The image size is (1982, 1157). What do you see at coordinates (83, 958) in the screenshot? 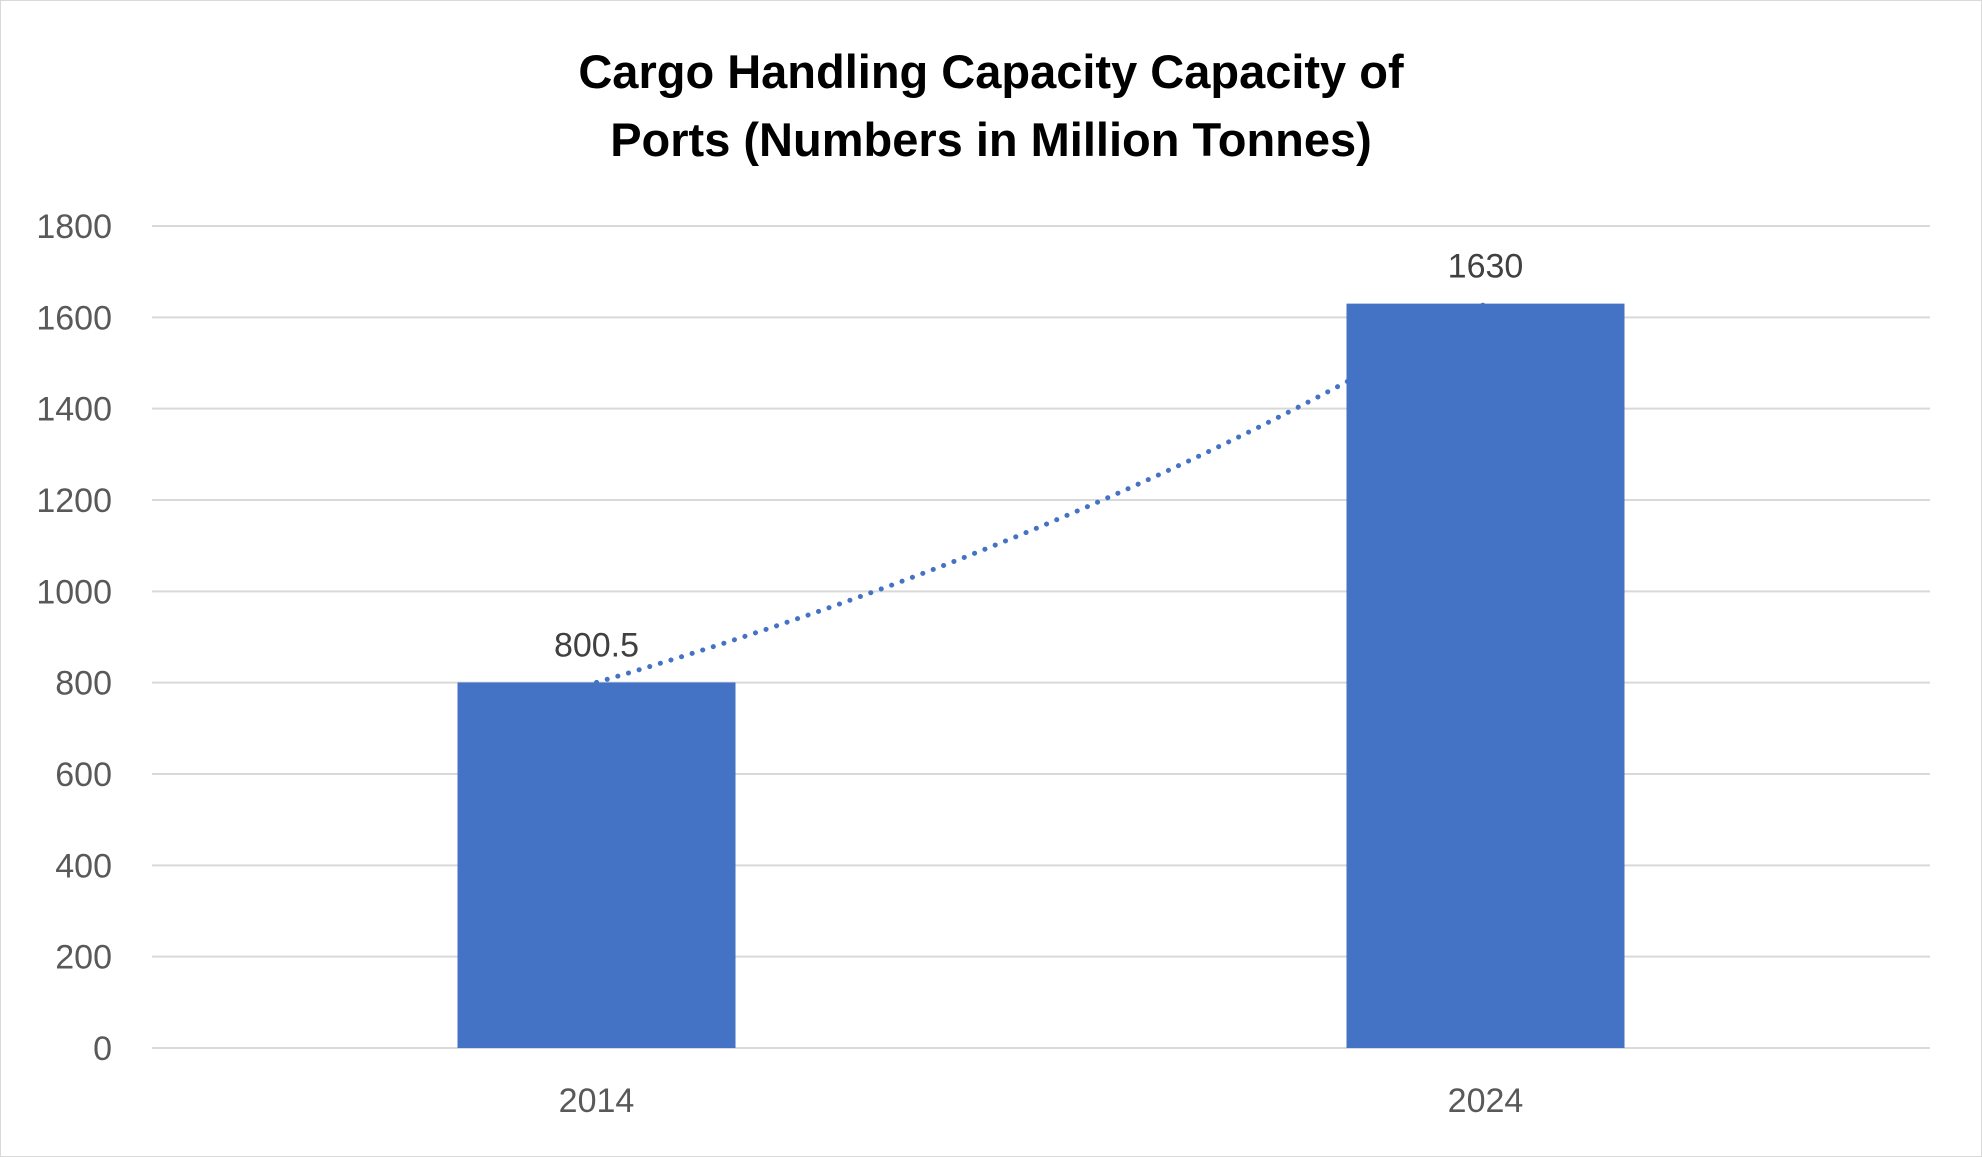
I see `y-tick-label: 200` at bounding box center [83, 958].